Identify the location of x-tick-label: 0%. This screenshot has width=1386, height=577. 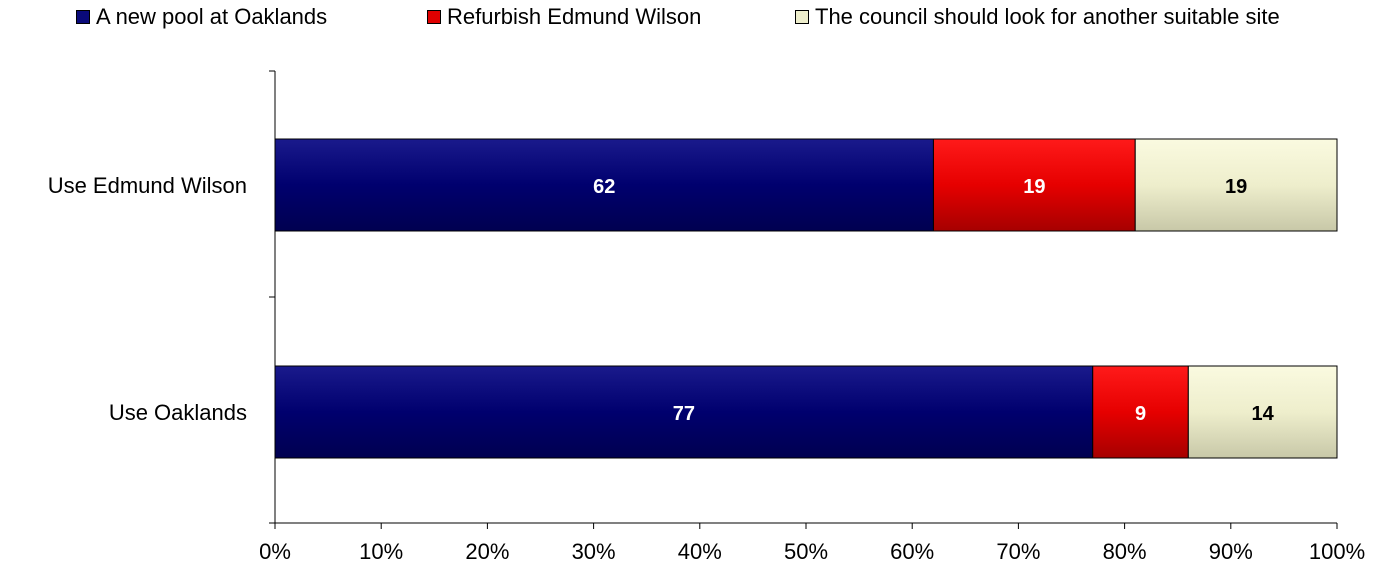
(275, 551).